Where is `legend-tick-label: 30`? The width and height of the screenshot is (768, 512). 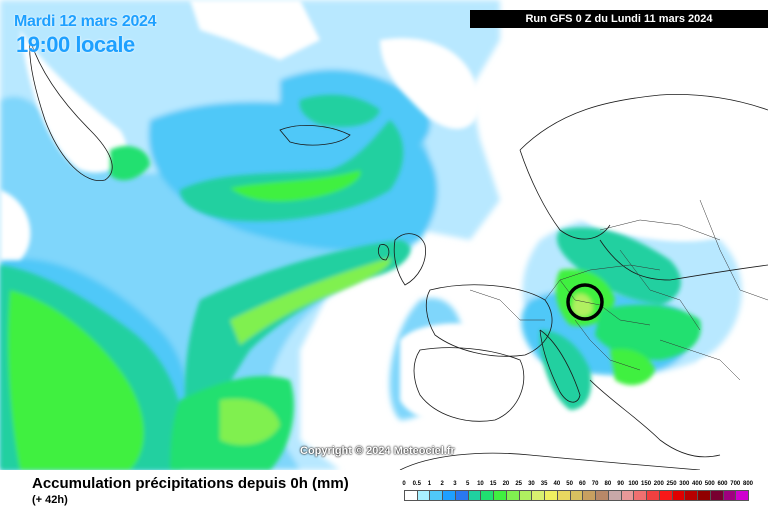
legend-tick-label: 30 is located at coordinates (531, 484).